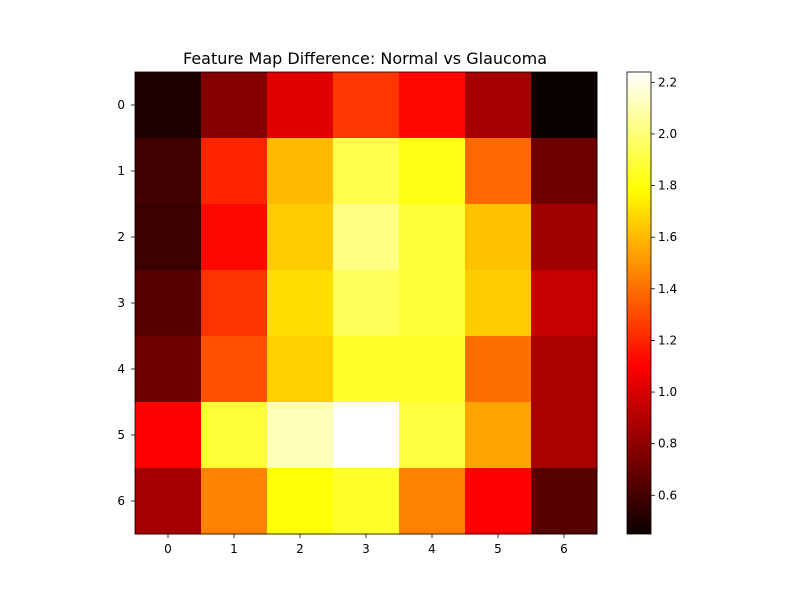 The width and height of the screenshot is (800, 604). What do you see at coordinates (126, 303) in the screenshot?
I see `y-axis: 0 1 2 3 4 5 6` at bounding box center [126, 303].